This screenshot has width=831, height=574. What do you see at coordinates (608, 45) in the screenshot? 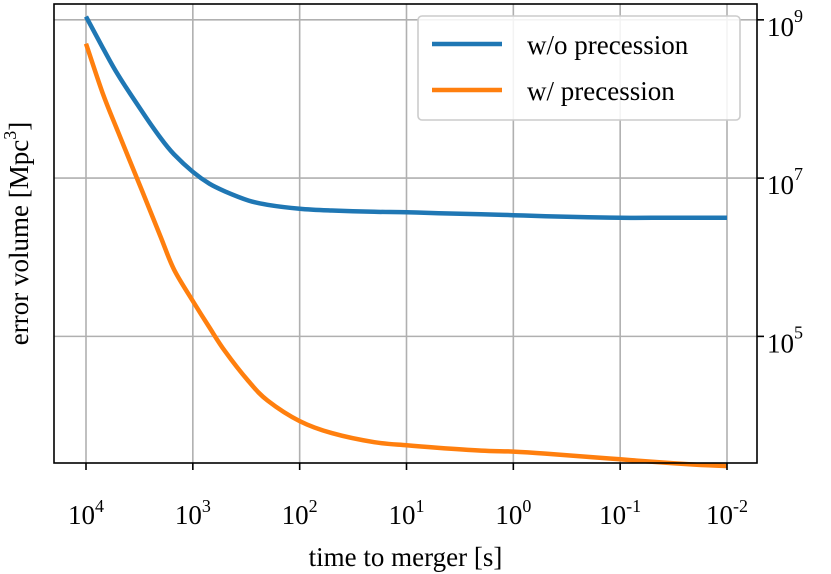
I see `legend-label: w/o precession` at bounding box center [608, 45].